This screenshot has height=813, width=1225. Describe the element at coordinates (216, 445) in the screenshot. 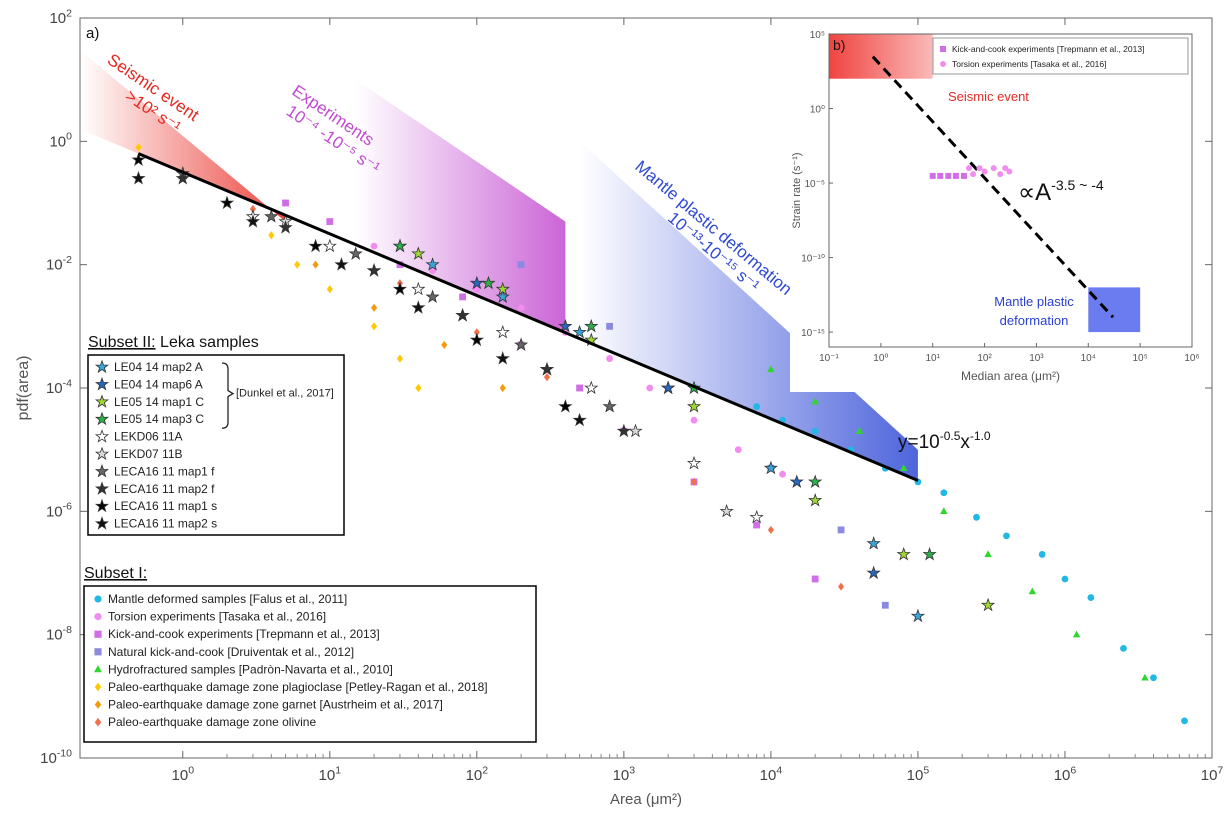

I see `legend-box-subset2` at that location.